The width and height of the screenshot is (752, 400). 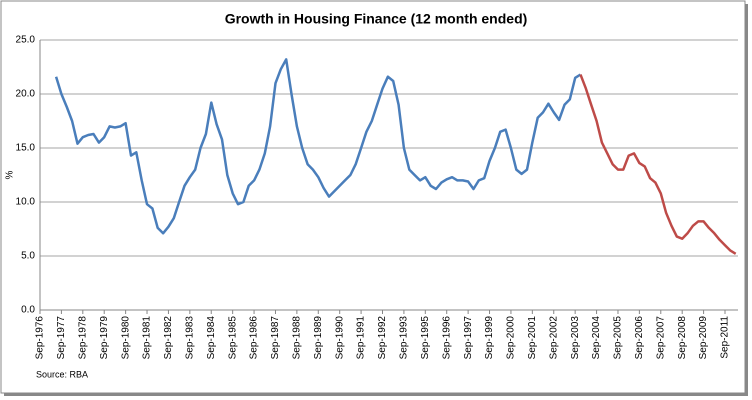 I want to click on x-tick-label: Sep-1997, so click(x=468, y=338).